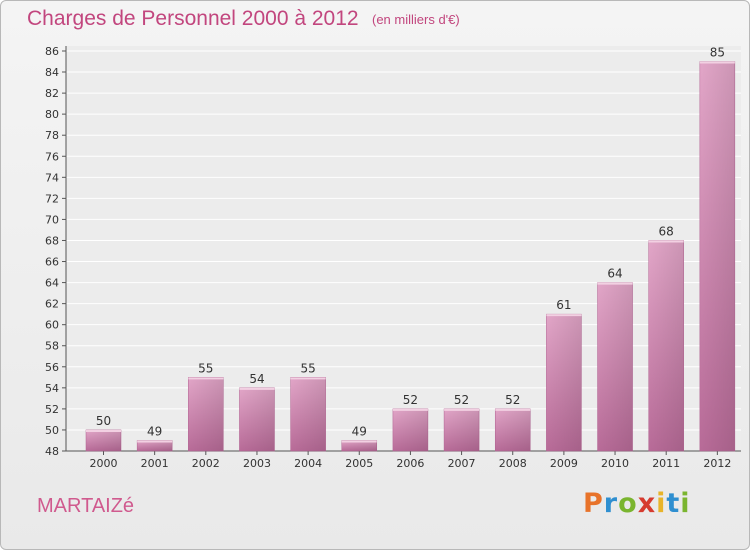 Image resolution: width=750 pixels, height=550 pixels. Describe the element at coordinates (52, 219) in the screenshot. I see `y-tick-label: 70` at that location.